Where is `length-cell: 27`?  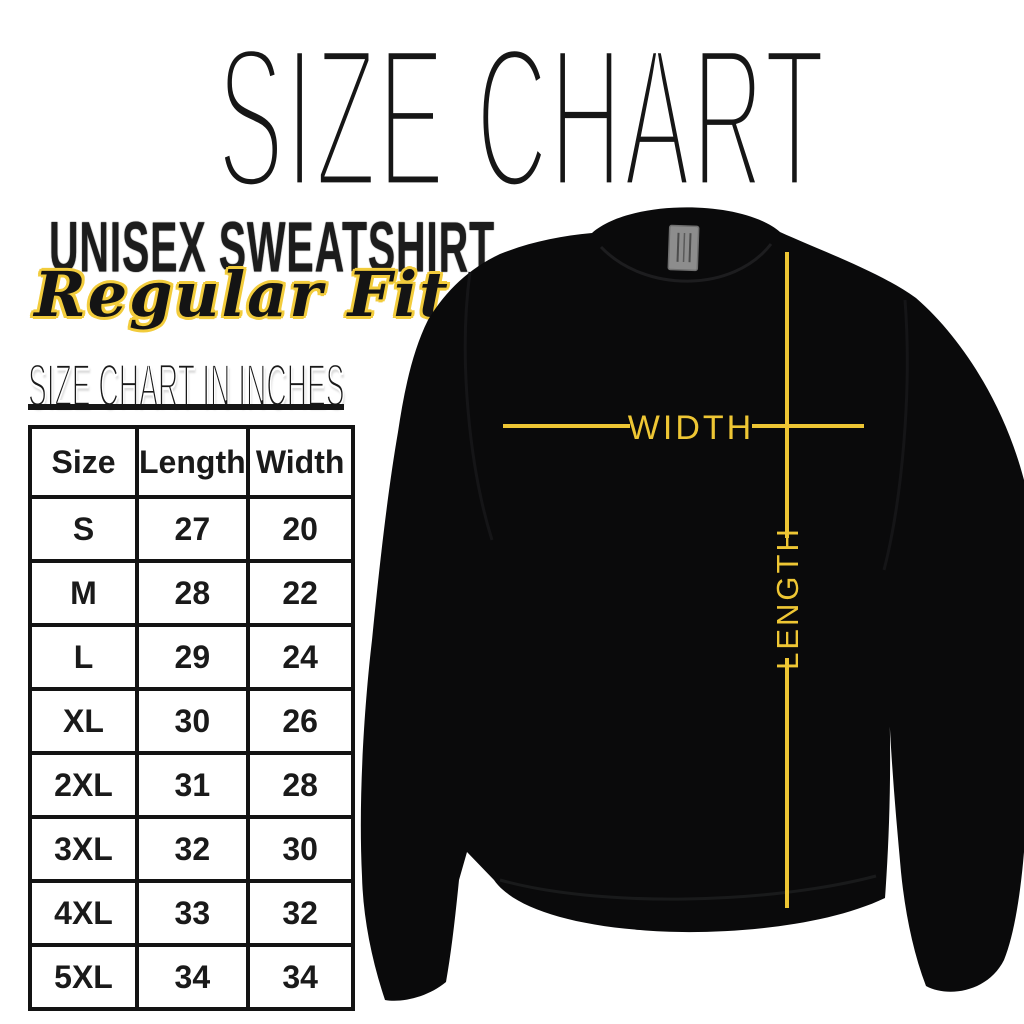
length-cell: 27 is located at coordinates (192, 529).